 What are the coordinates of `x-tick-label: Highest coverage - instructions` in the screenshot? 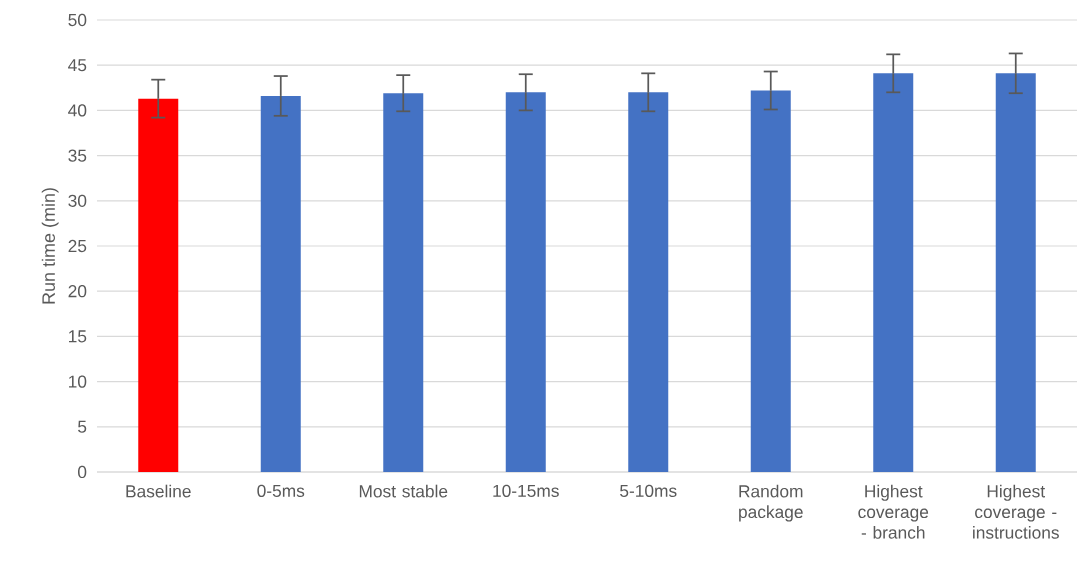 It's located at (1016, 511).